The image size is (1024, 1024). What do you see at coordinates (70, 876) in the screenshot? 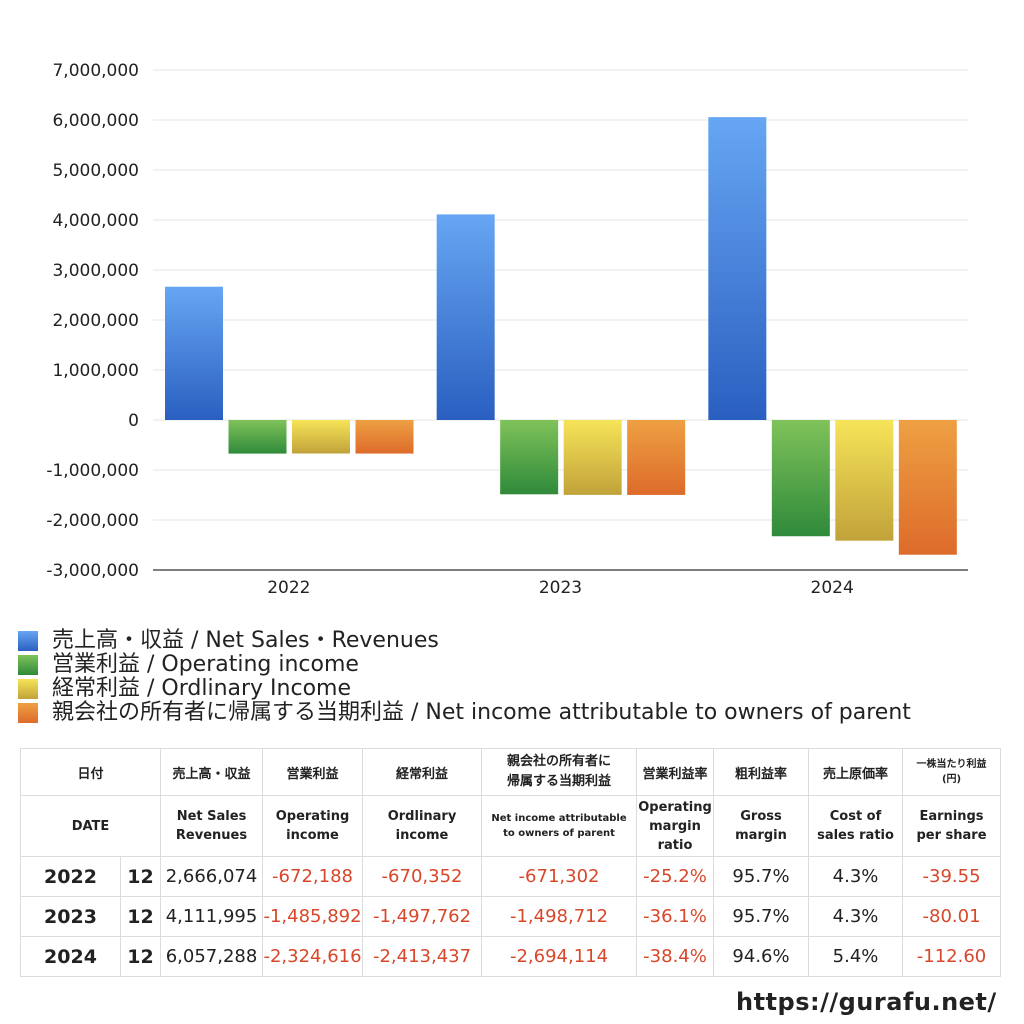
I see `cell-year: 2022` at bounding box center [70, 876].